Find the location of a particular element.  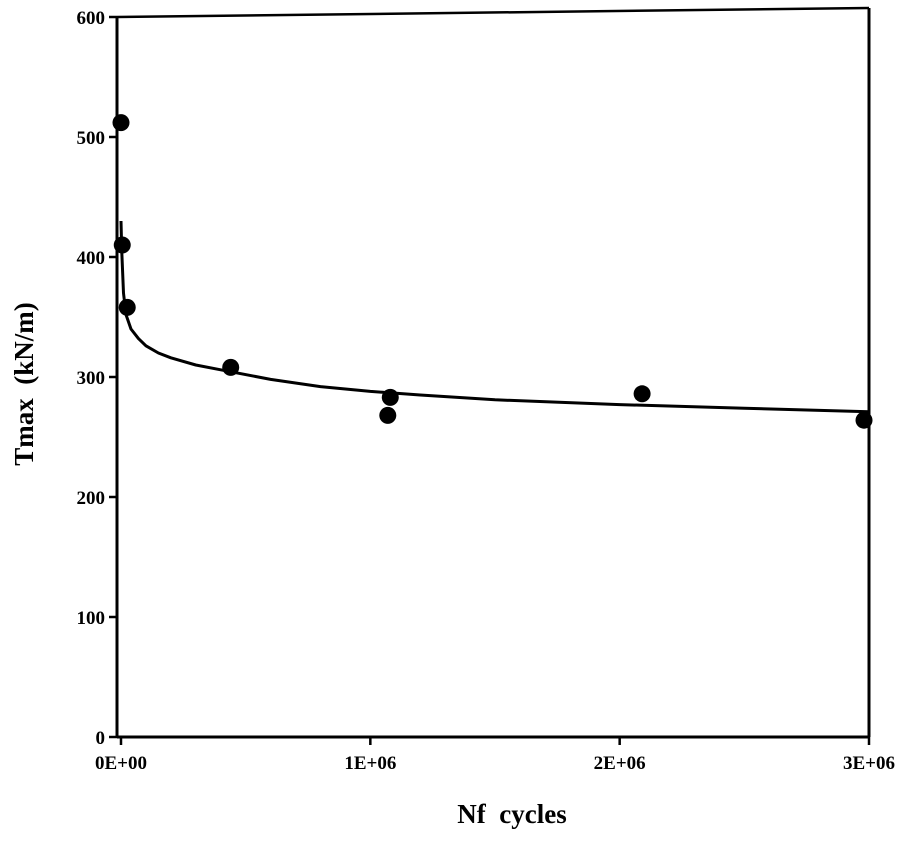

y-tick-label: 0 is located at coordinates (101, 738).